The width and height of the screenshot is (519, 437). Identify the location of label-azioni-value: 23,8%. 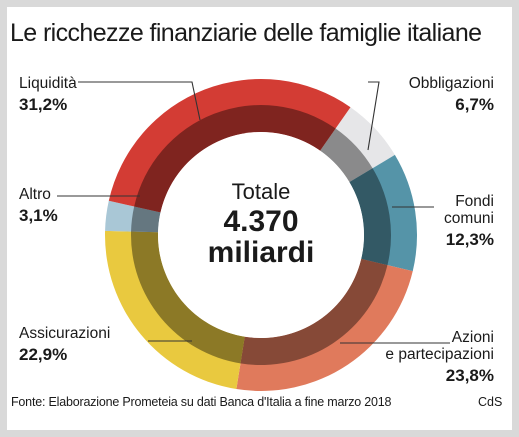
(470, 375).